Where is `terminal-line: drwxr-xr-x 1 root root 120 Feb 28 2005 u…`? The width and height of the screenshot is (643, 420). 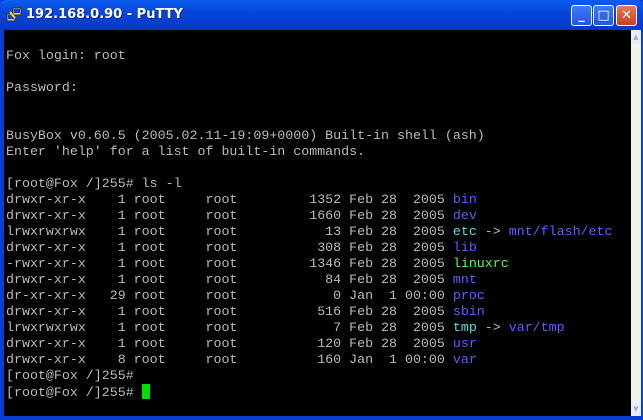 terminal-line: drwxr-xr-x 1 root root 120 Feb 28 2005 u… is located at coordinates (309, 344).